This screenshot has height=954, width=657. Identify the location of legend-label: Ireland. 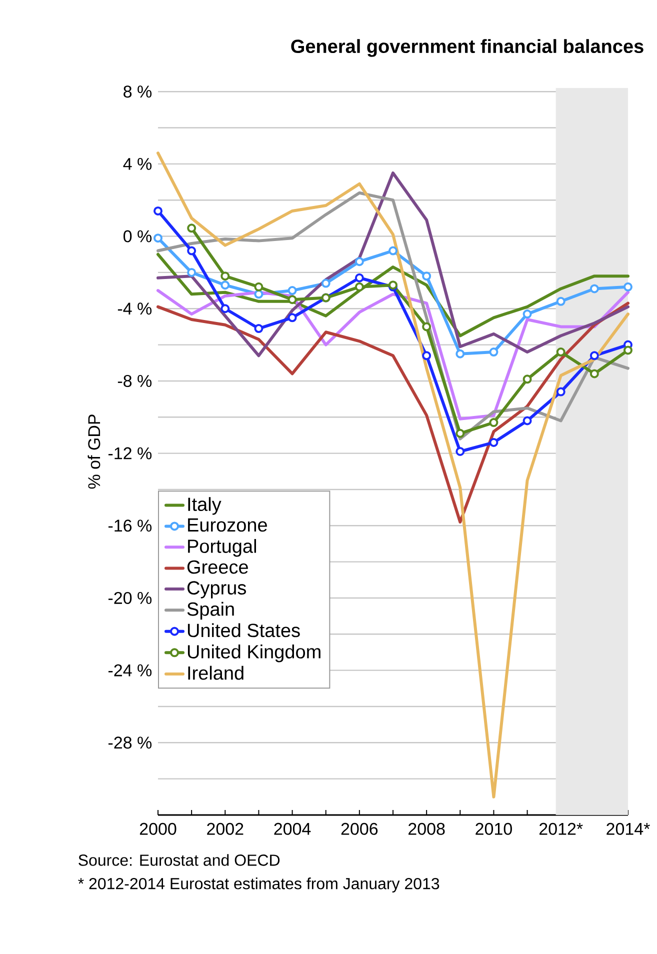
(216, 673).